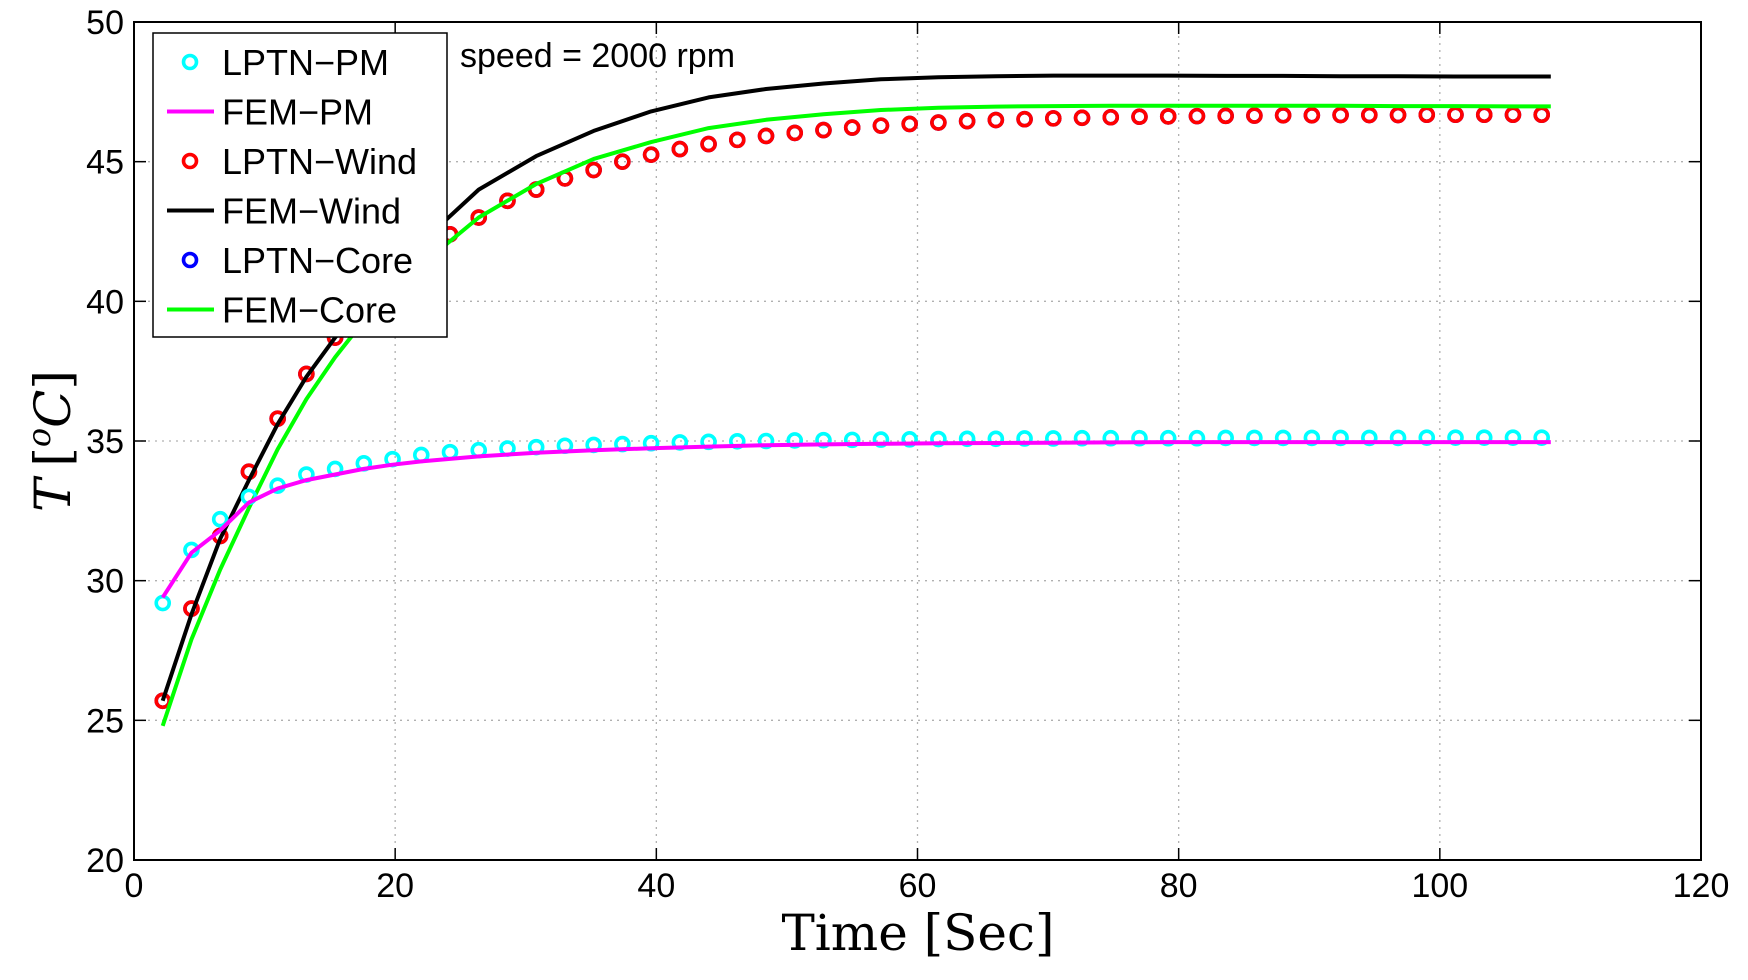 The height and width of the screenshot is (980, 1748). What do you see at coordinates (105, 442) in the screenshot?
I see `y-tick-label: 35` at bounding box center [105, 442].